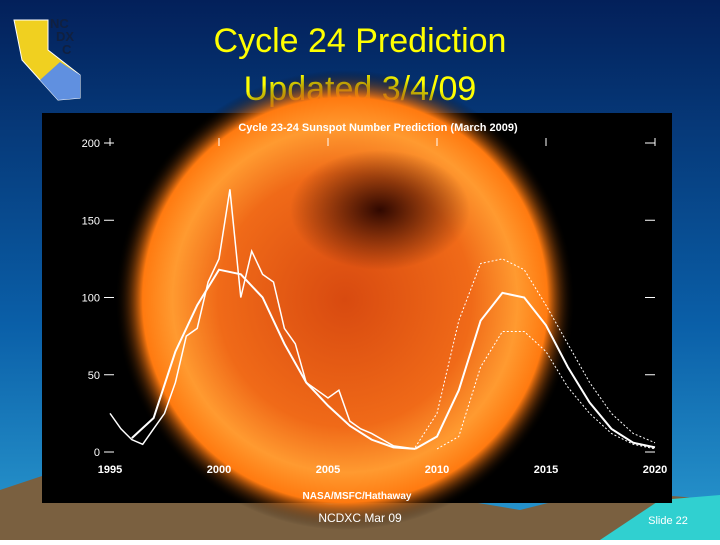 Image resolution: width=720 pixels, height=545 pixels. I want to click on y-tick-label: 50, so click(94, 376).